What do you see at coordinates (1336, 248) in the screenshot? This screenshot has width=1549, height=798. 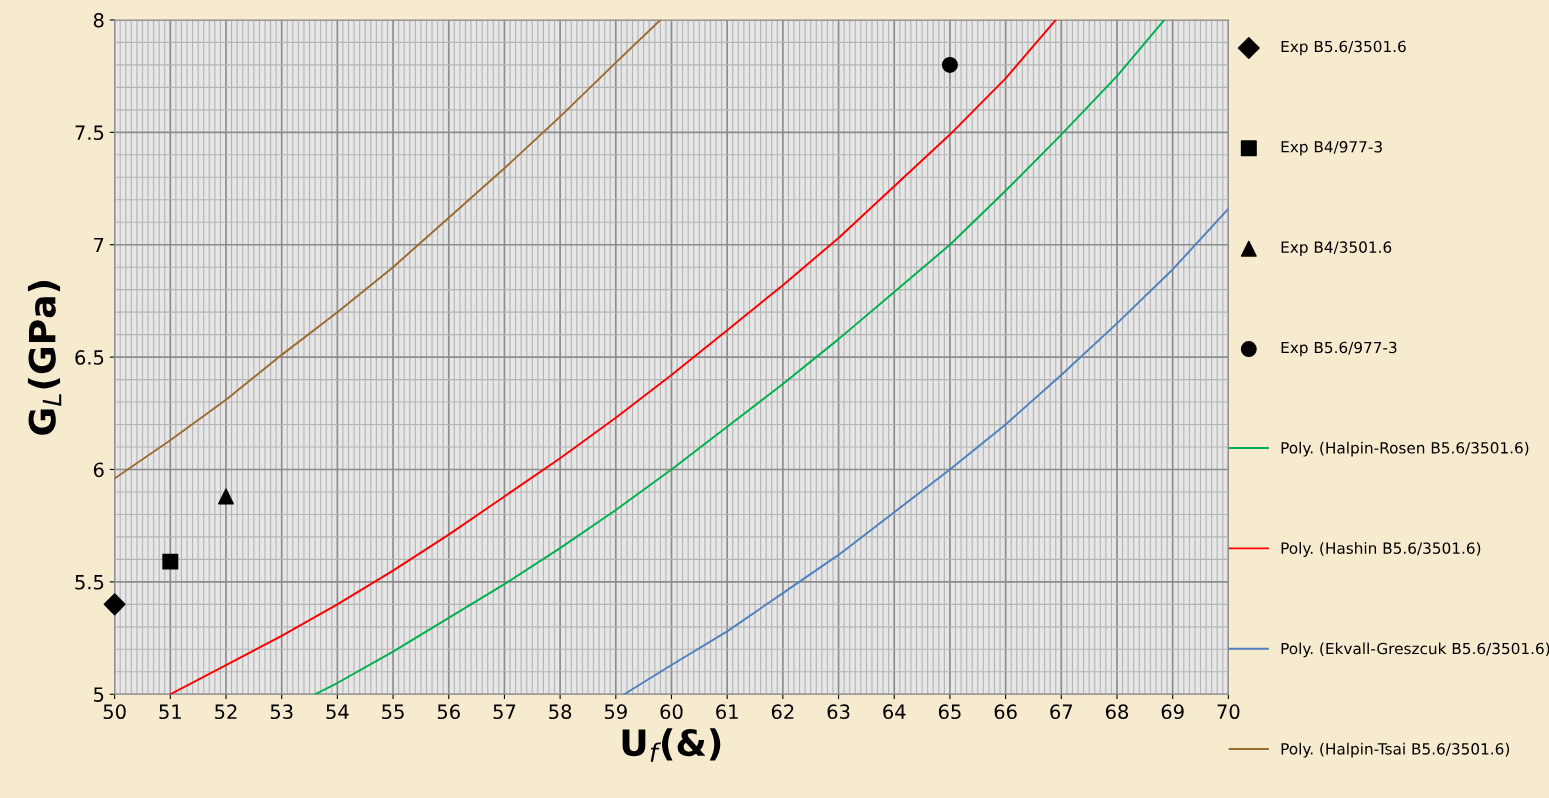 I see `legend-label: Exp B4/3501.6` at bounding box center [1336, 248].